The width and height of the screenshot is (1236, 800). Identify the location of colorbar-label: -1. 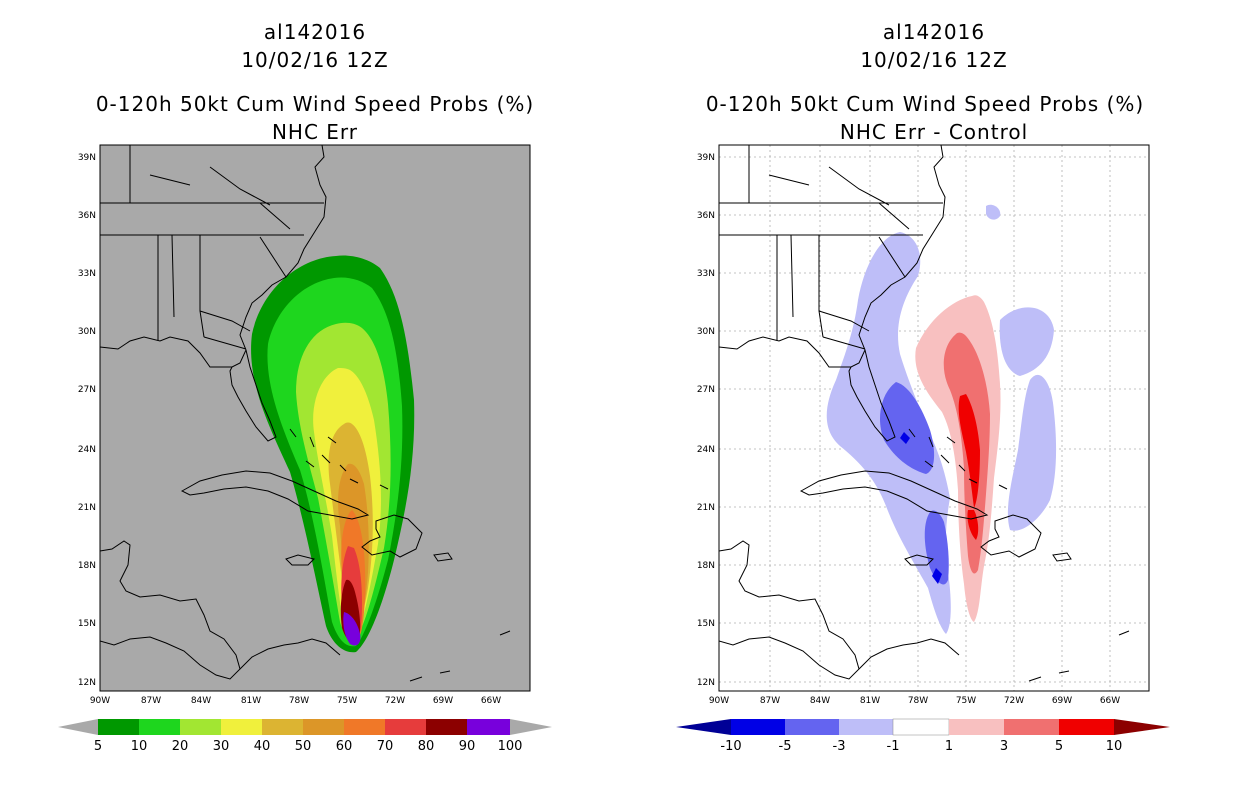
(893, 746).